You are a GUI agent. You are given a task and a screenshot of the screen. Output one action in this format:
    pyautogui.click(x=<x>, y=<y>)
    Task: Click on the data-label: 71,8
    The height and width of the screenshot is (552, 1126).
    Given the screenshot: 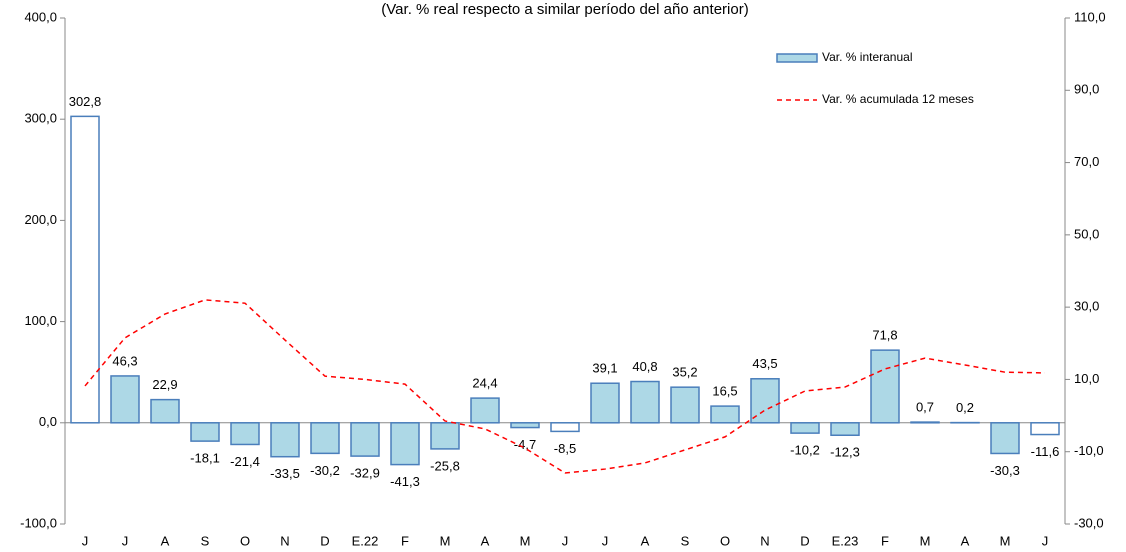 What is the action you would take?
    pyautogui.click(x=884, y=335)
    